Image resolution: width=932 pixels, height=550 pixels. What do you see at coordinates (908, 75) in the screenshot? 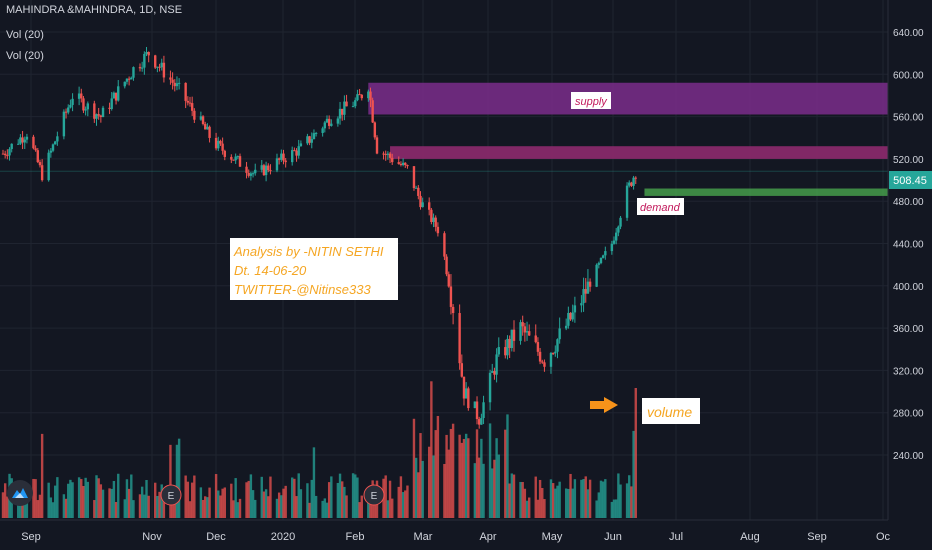
I see `y-tick-label: 600.00` at bounding box center [908, 75].